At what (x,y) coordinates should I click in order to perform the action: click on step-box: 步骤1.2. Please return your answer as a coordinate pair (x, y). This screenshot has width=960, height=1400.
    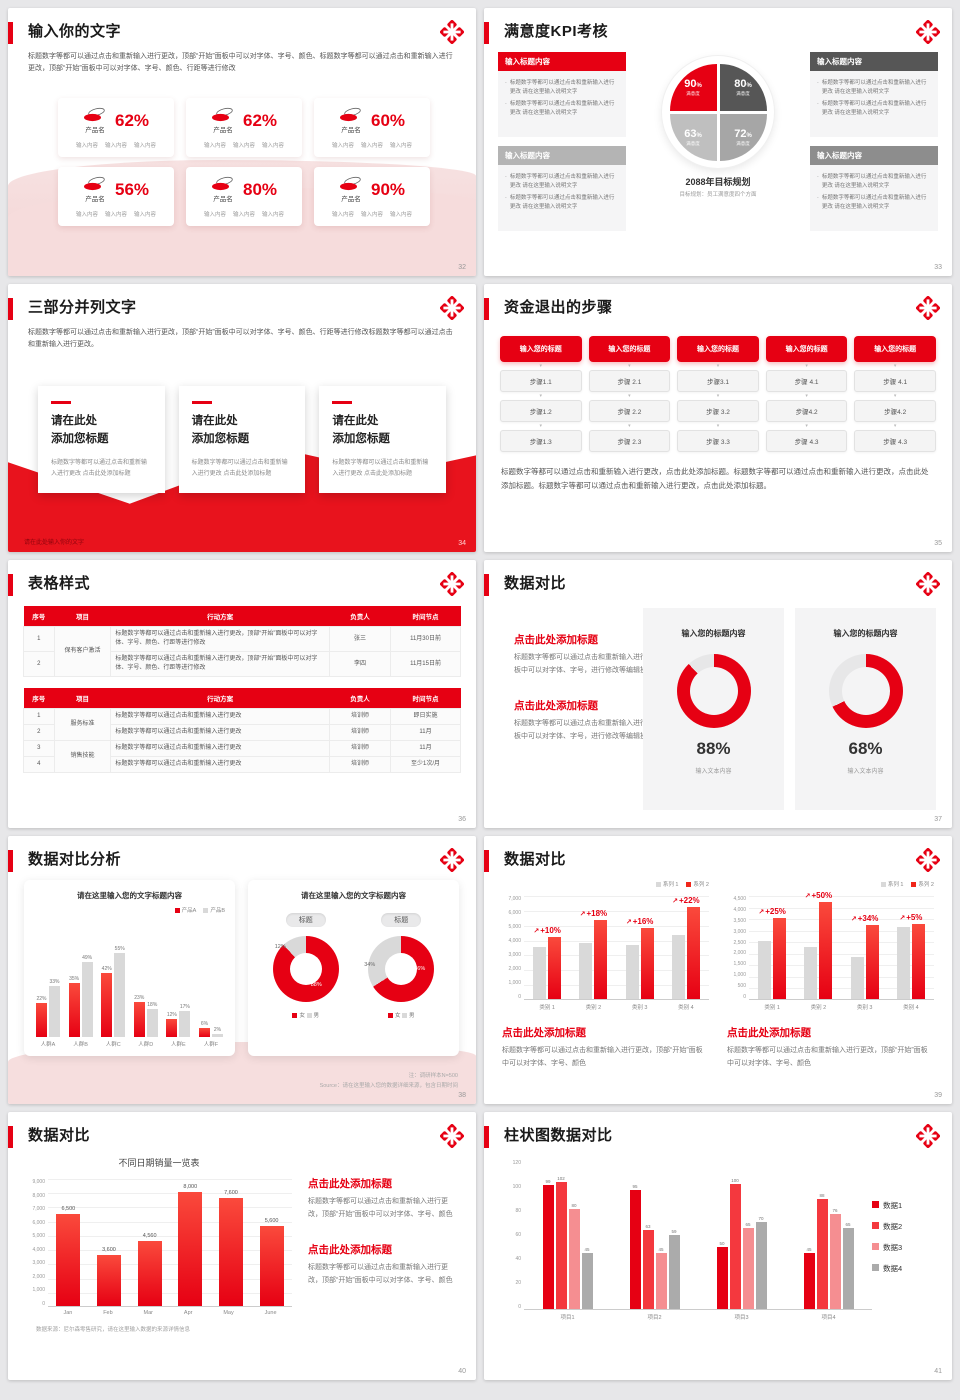
    Looking at the image, I should click on (541, 411).